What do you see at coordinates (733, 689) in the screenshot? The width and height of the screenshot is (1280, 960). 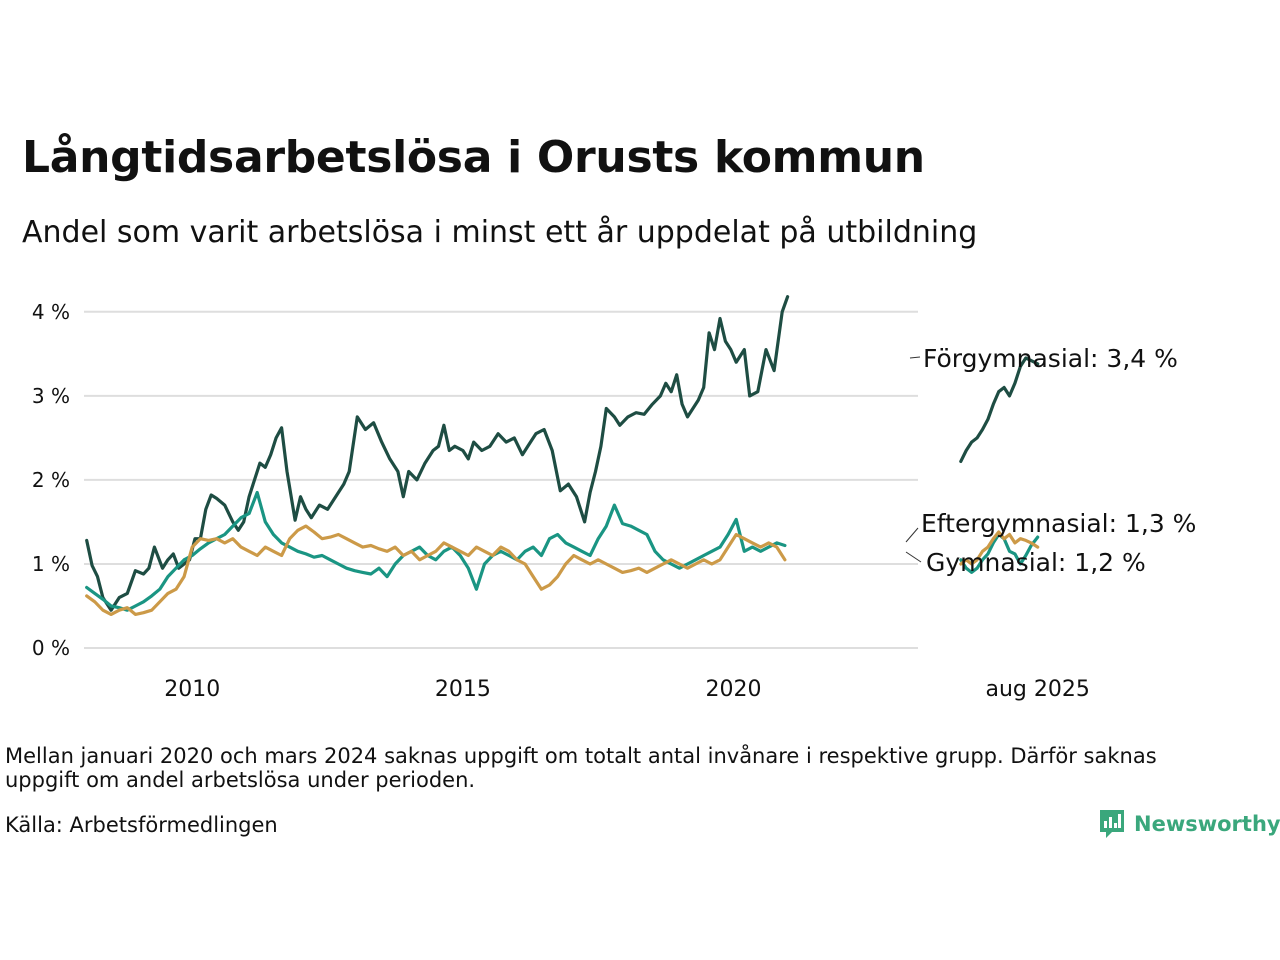 I see `x-tick-label: 2020` at bounding box center [733, 689].